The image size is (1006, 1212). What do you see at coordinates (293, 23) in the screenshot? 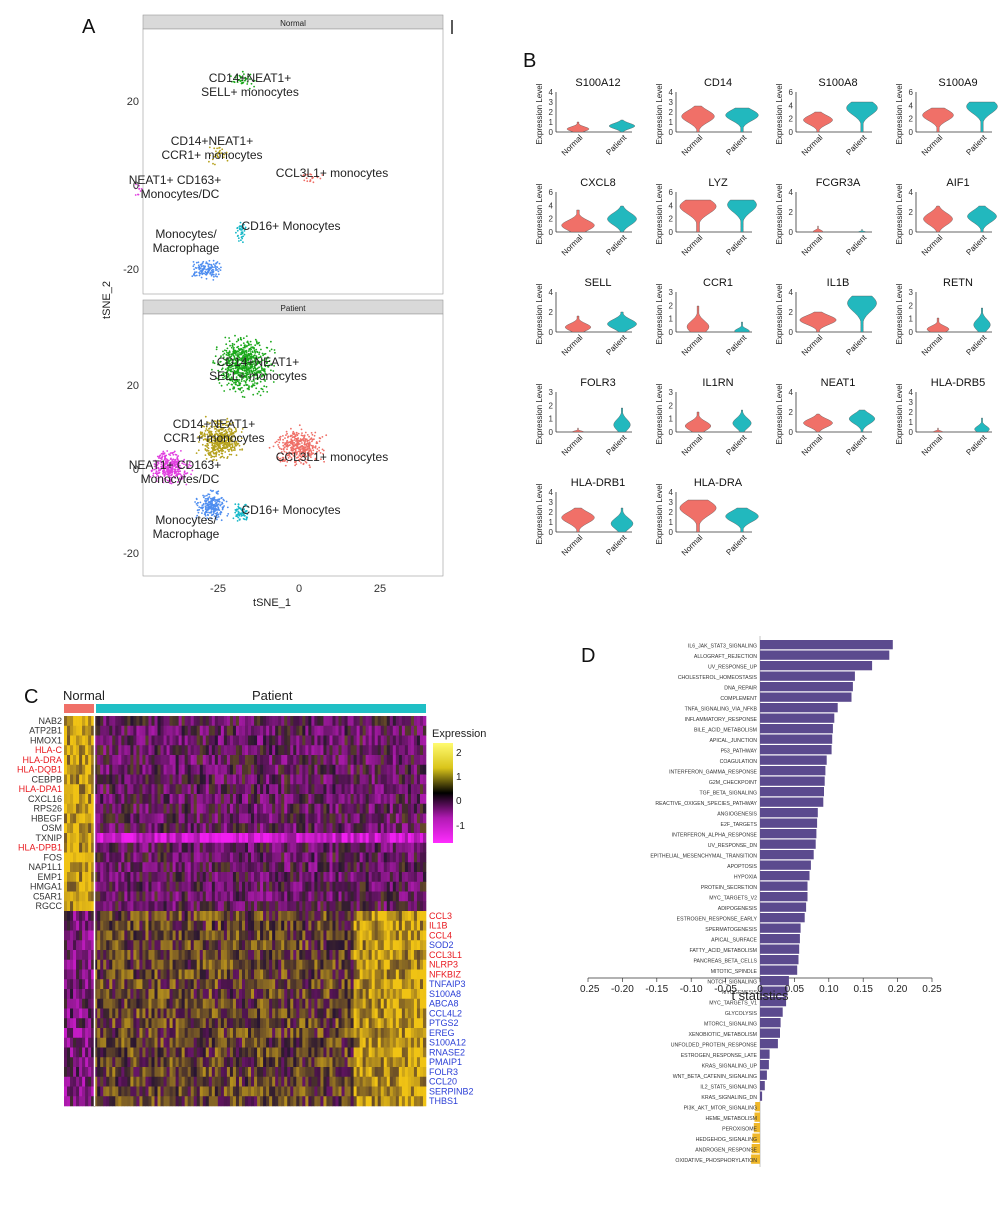
I see `normal-facet-label: Normal` at bounding box center [293, 23].